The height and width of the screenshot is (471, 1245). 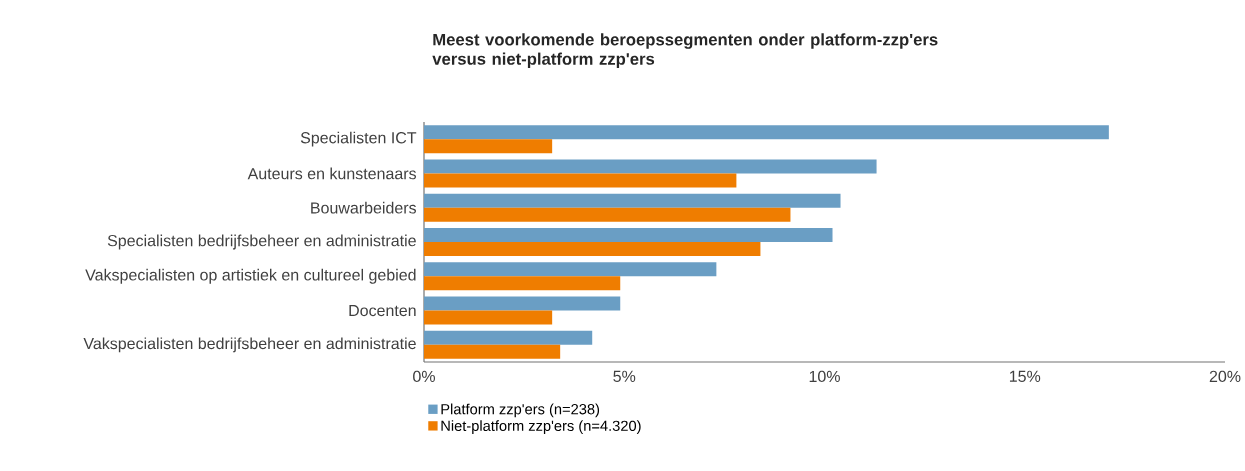 I want to click on y-tick-label: Specialisten ICT, so click(x=358, y=139).